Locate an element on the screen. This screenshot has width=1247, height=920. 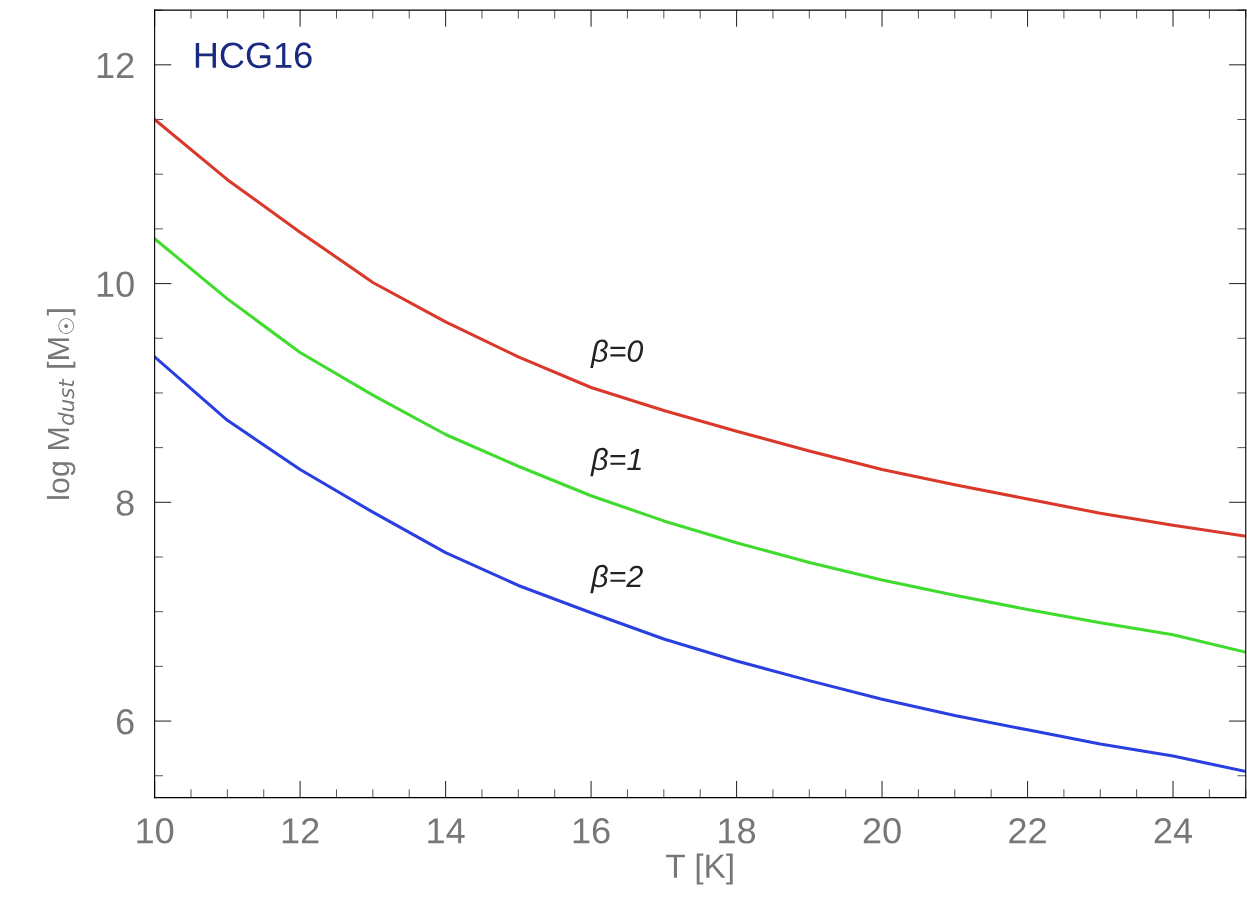
series-label: β=2 is located at coordinates (616, 579).